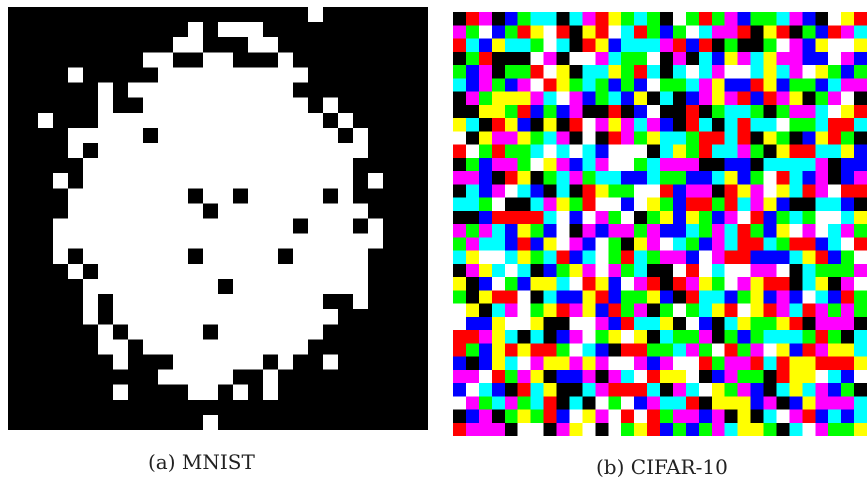 This screenshot has height=482, width=867. I want to click on caption-mnist: (a) MNIST, so click(201, 462).